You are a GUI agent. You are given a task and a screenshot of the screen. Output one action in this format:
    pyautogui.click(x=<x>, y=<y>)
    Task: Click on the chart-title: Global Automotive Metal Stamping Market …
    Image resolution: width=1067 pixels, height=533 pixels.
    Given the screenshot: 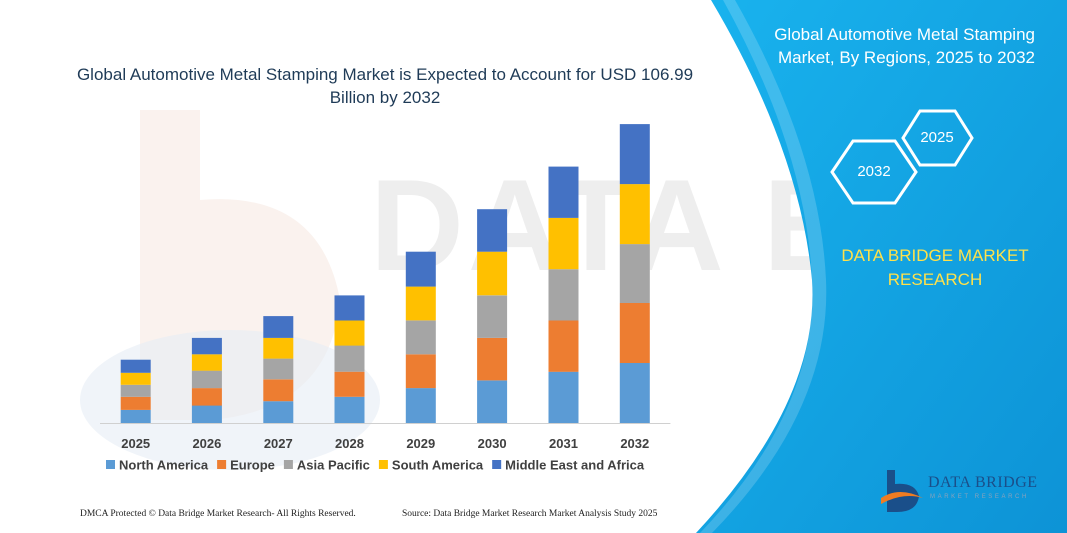 What is the action you would take?
    pyautogui.click(x=385, y=86)
    